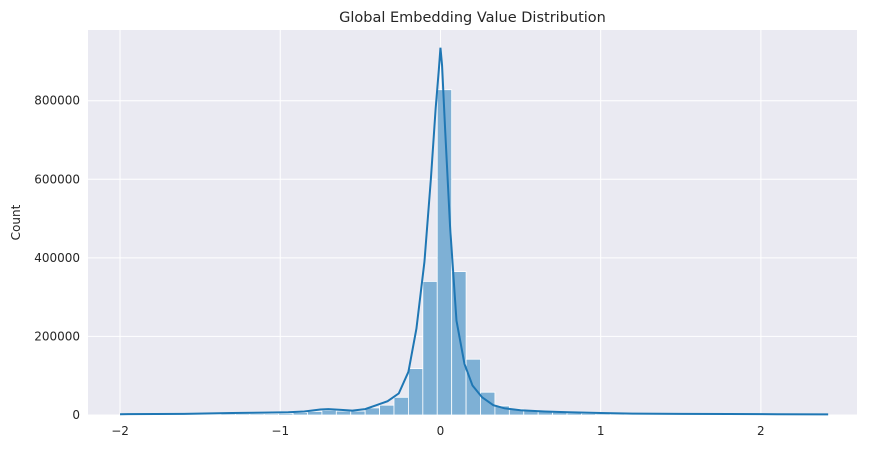 This screenshot has width=870, height=449. I want to click on y-tick-label: 400000, so click(57, 258).